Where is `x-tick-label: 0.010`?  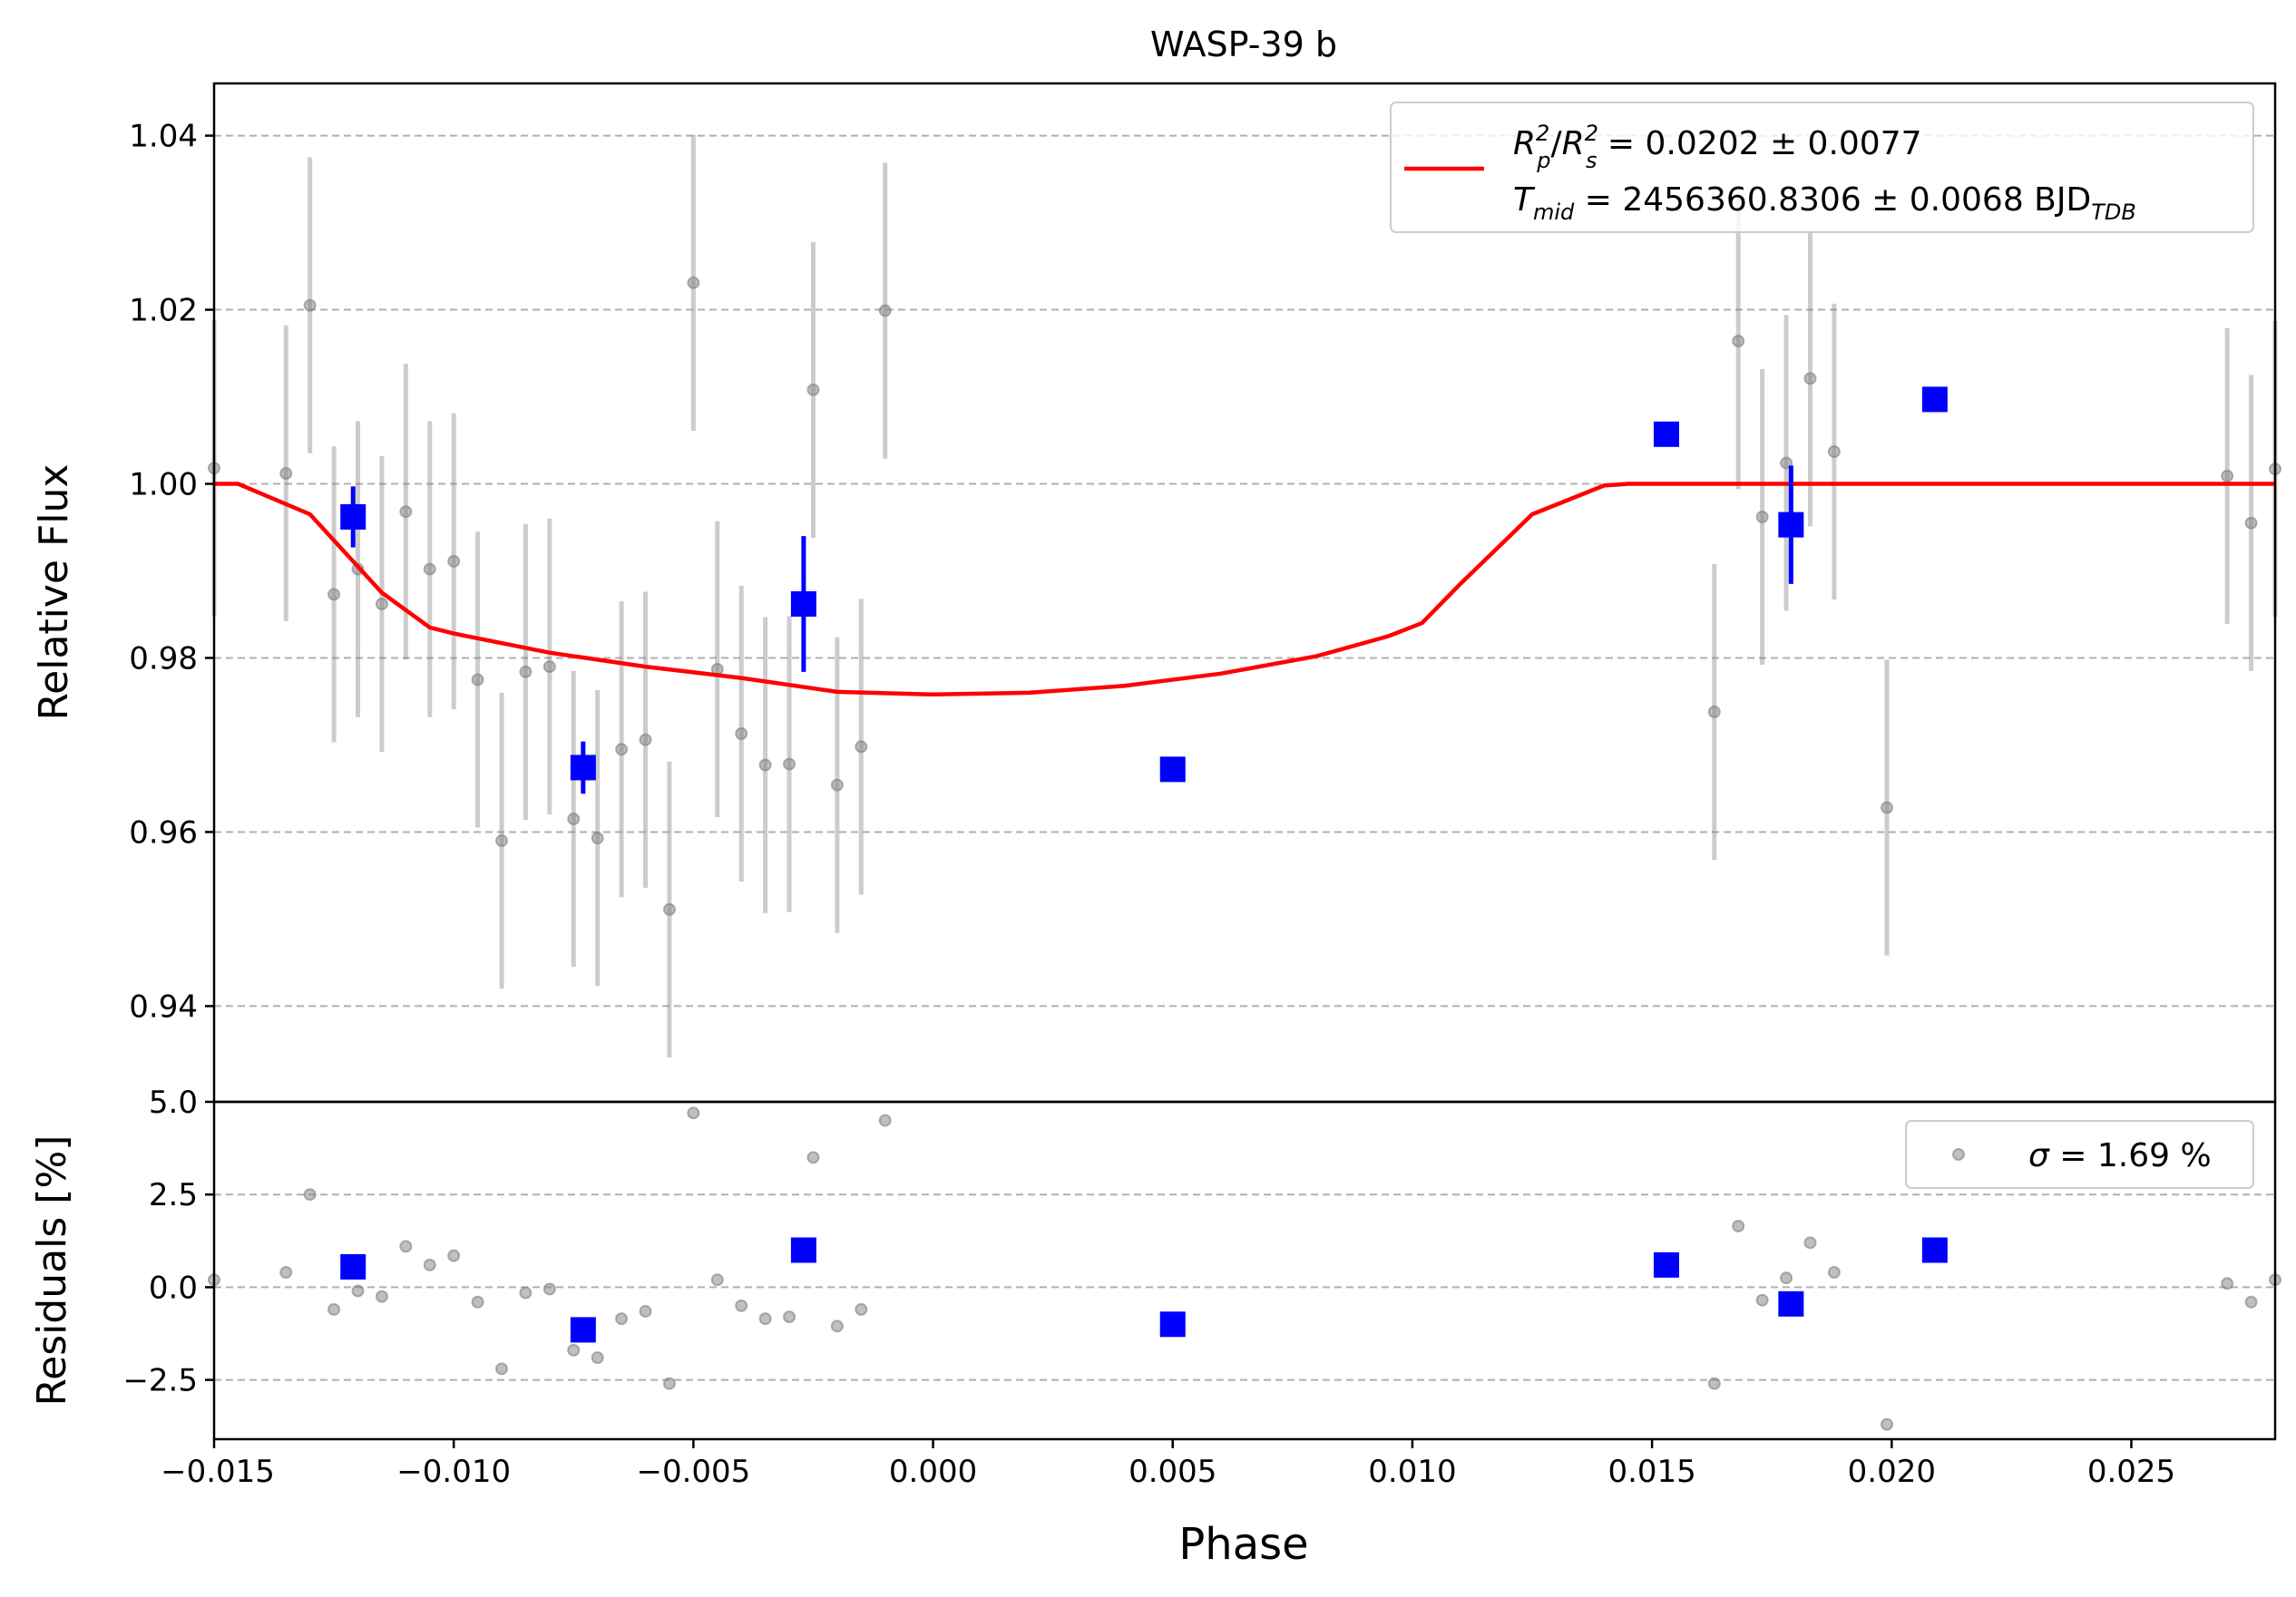
x-tick-label: 0.010 is located at coordinates (1412, 1472).